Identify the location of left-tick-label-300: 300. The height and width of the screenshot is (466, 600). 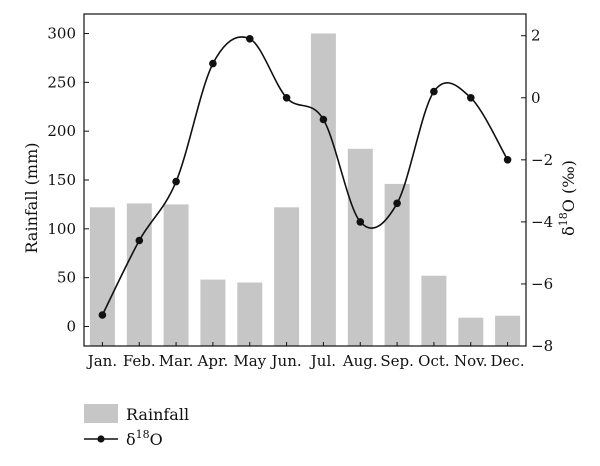
(61, 34).